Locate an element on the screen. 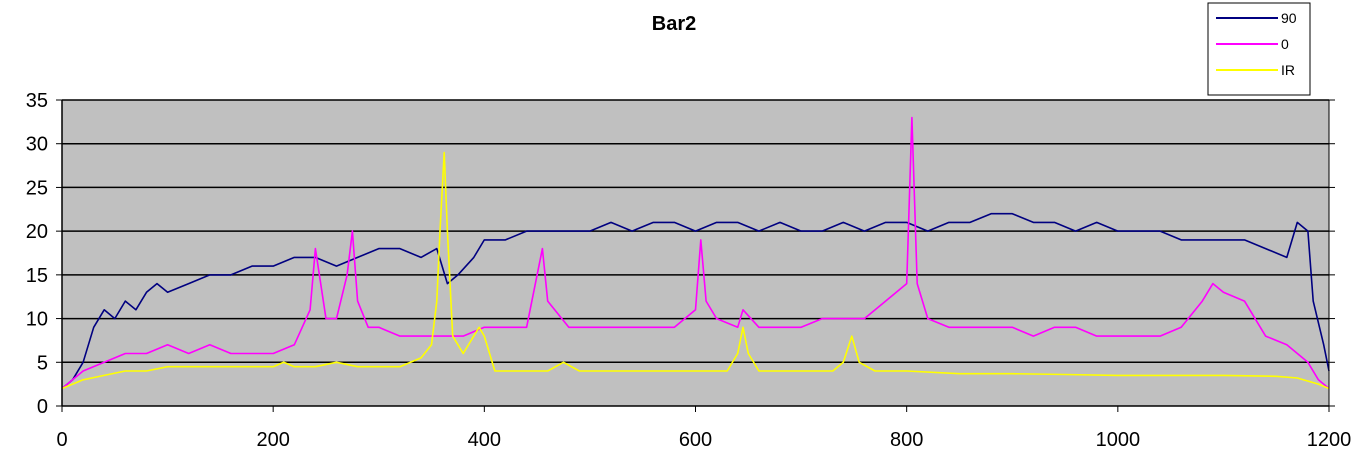 Image resolution: width=1364 pixels, height=457 pixels. x-axis-ticks: 0 200 400 600 800 1000 1200 is located at coordinates (703, 428).